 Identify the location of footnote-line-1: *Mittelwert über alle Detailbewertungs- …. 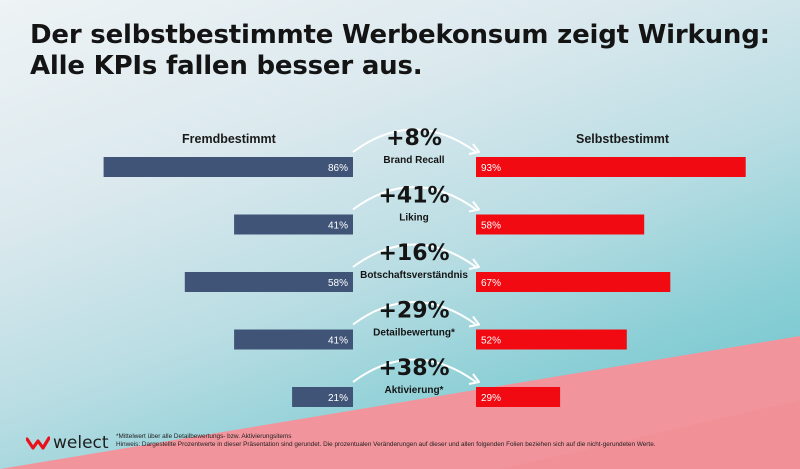
(204, 436).